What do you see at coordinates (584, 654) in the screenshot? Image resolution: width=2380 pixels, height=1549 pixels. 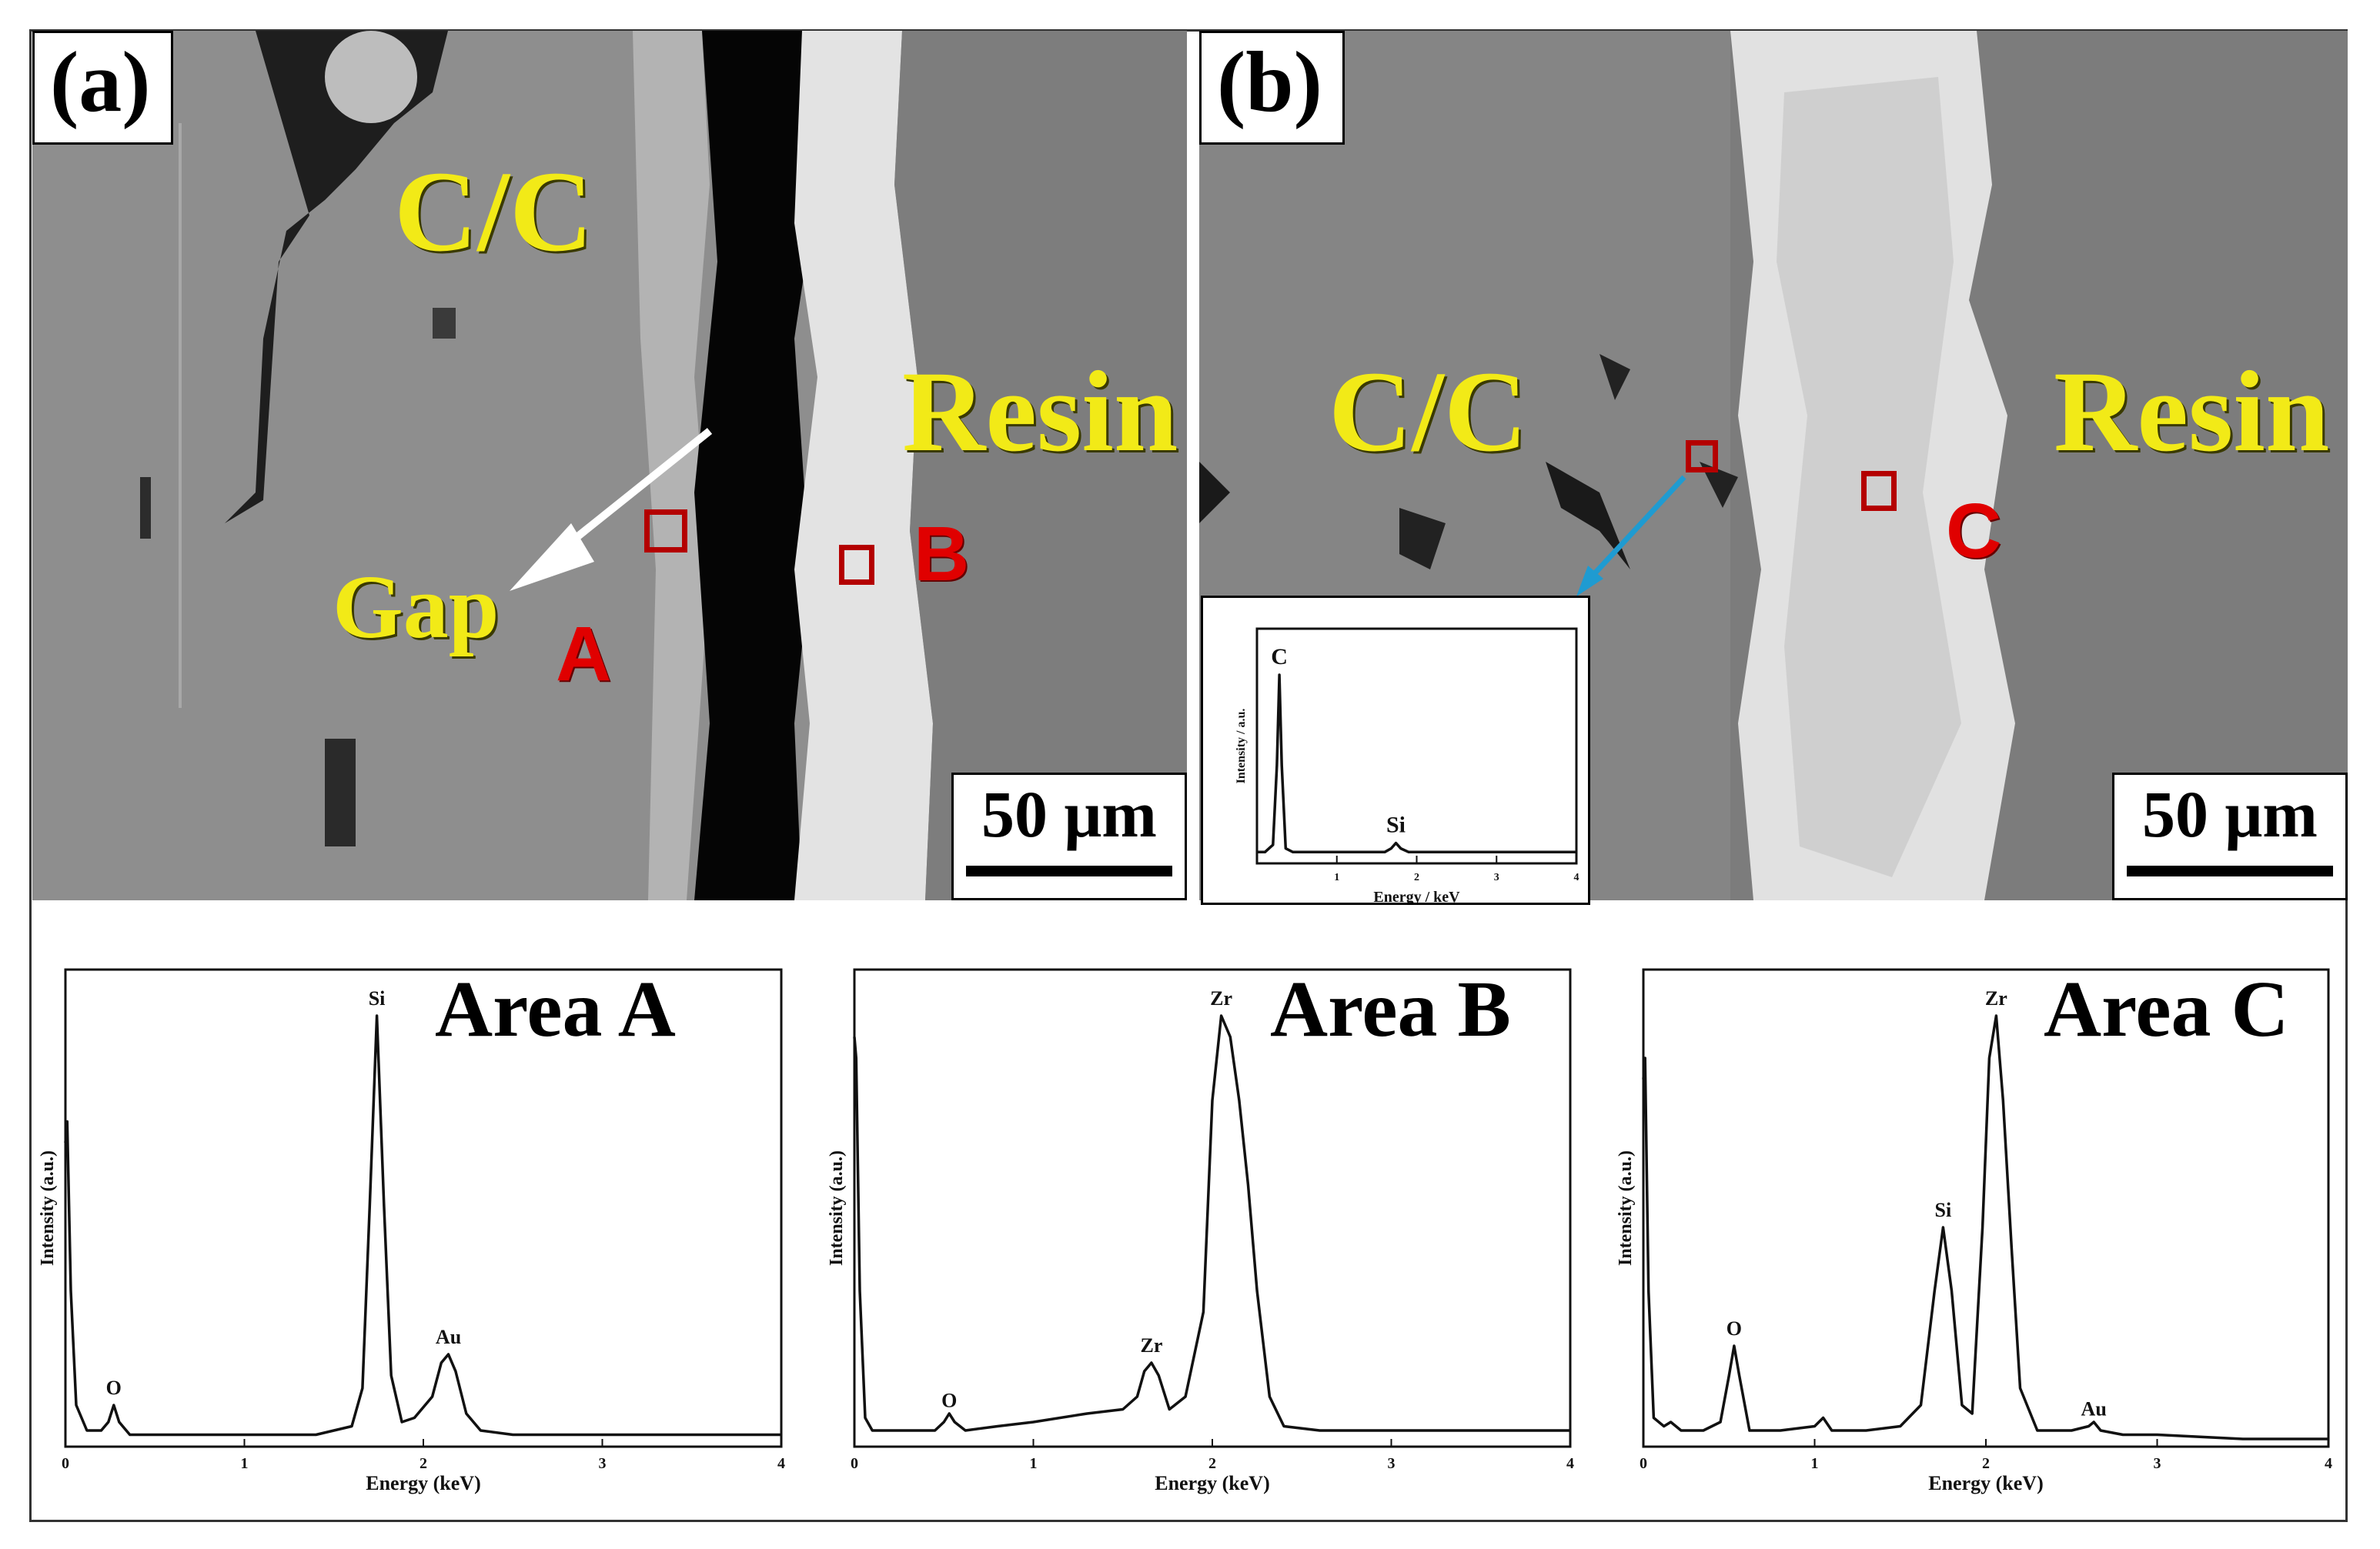 I see `area-a-label: A` at bounding box center [584, 654].